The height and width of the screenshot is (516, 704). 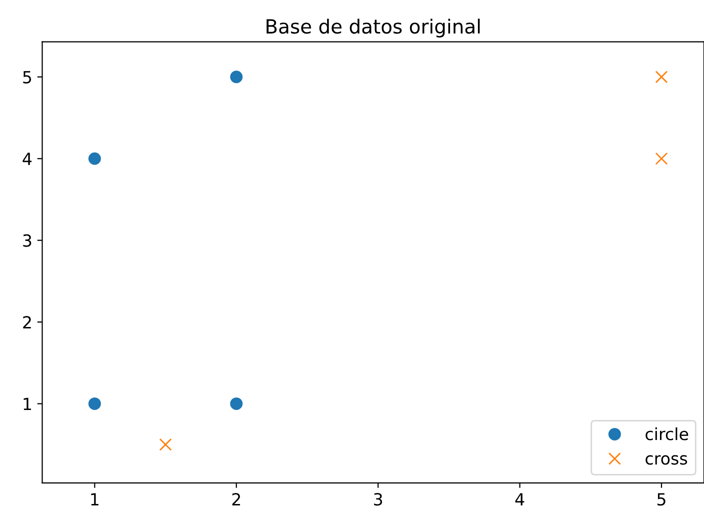 What do you see at coordinates (378, 499) in the screenshot?
I see `x-tick-label: 3` at bounding box center [378, 499].